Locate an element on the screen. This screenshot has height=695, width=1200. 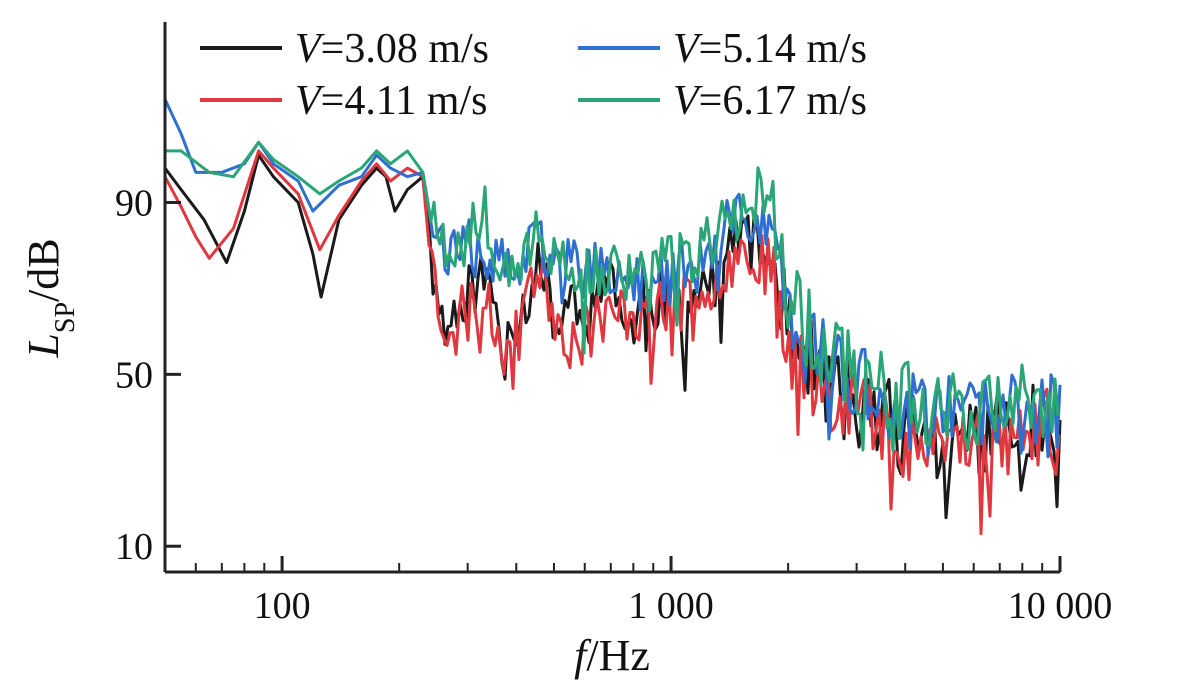
y-axis-label-unit: /dB is located at coordinates (43, 270).